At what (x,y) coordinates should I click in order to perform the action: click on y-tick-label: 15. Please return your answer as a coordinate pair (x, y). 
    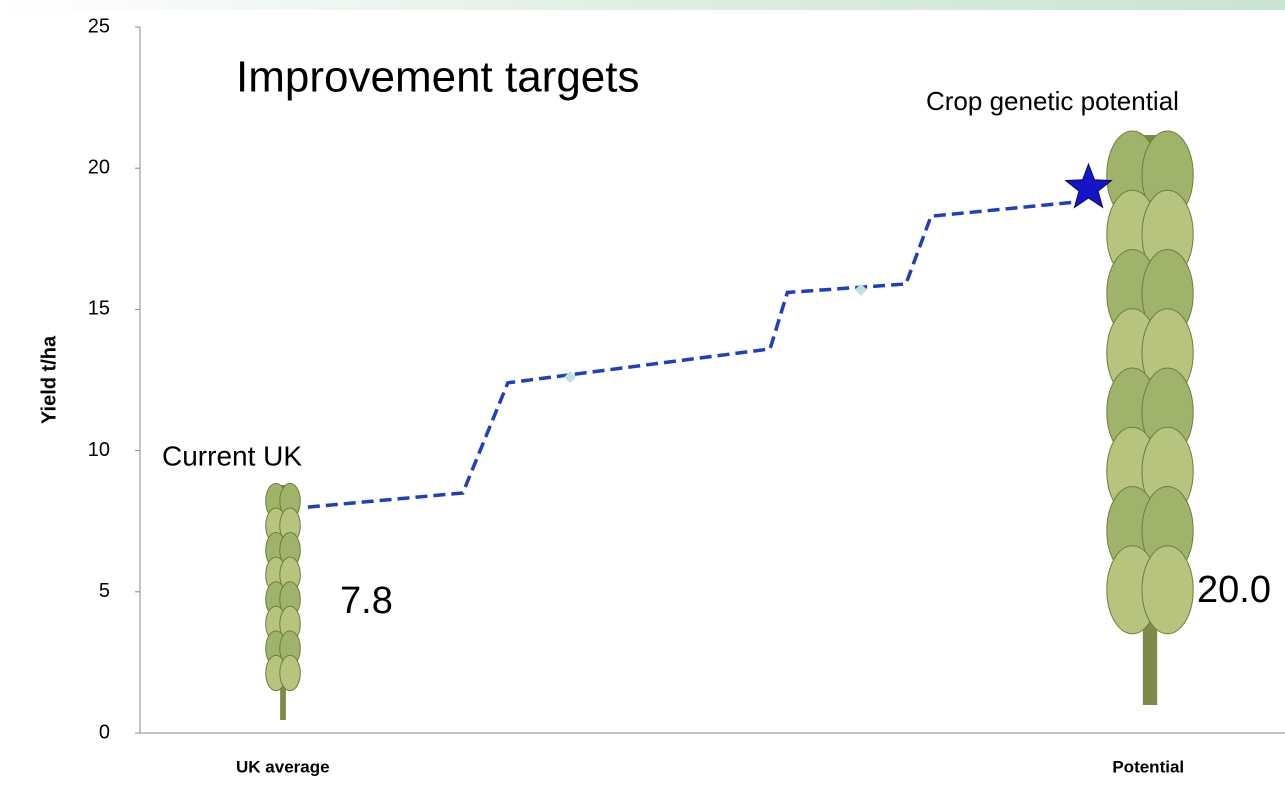
    Looking at the image, I should click on (99, 309).